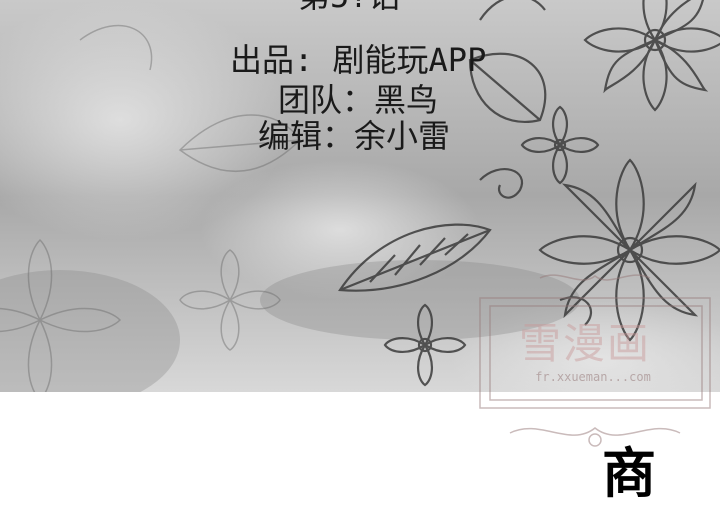  What do you see at coordinates (593, 377) in the screenshot?
I see `watermark-url: fr.xxueman...com` at bounding box center [593, 377].